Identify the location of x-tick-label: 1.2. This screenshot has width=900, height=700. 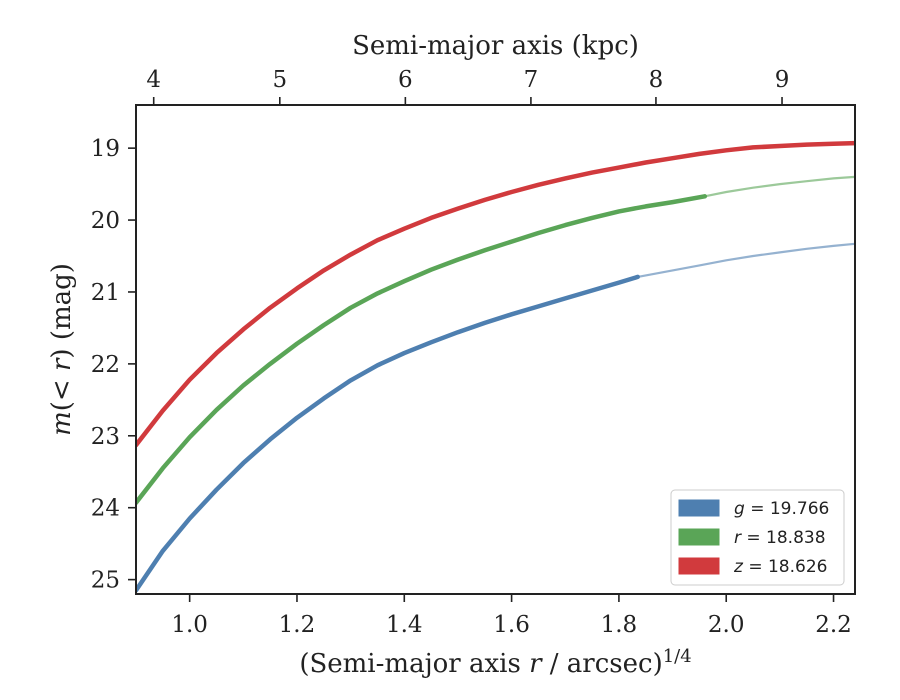
(297, 625).